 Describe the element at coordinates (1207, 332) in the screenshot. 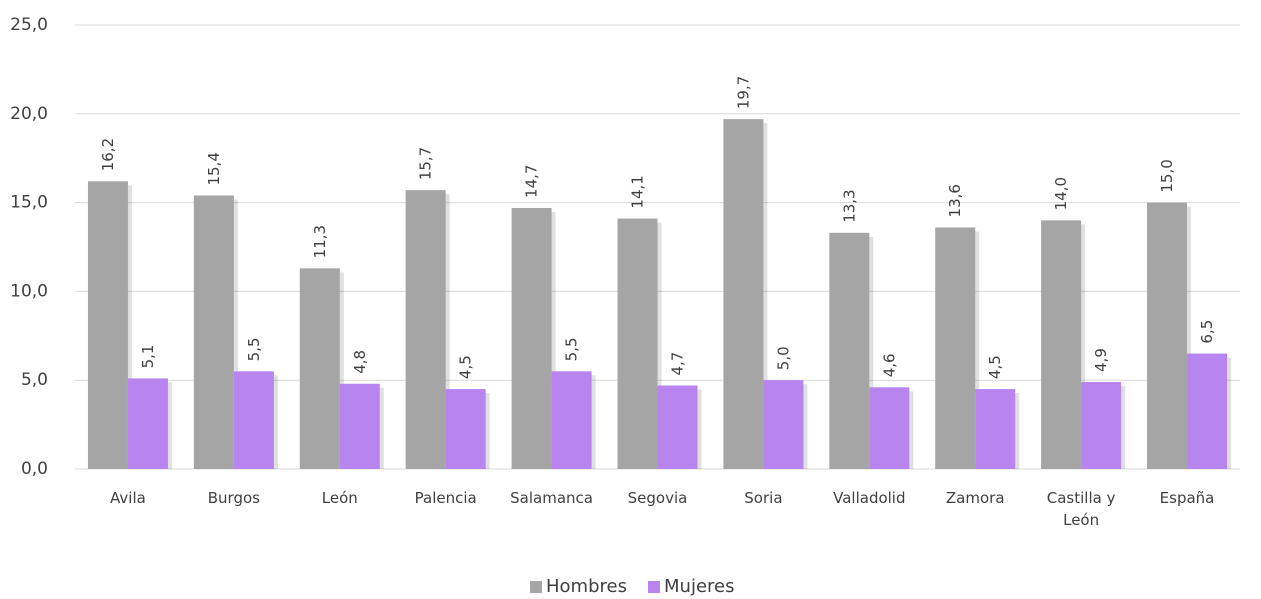

I see `data-label: 6,5` at that location.